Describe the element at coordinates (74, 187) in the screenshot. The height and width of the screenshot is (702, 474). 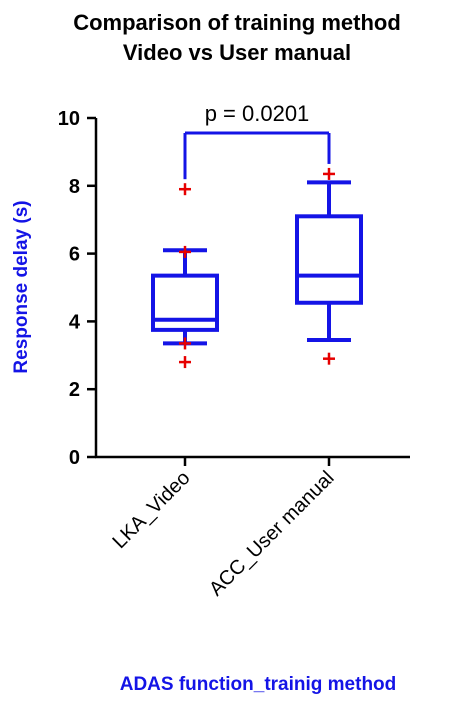
I see `y-tick-label-8: 8` at that location.